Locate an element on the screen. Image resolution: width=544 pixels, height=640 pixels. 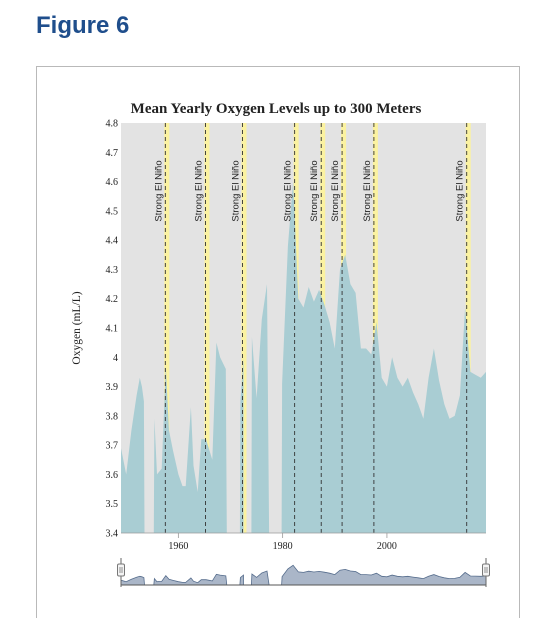
x-axis: 1960 1980 2000 is located at coordinates (303, 542).